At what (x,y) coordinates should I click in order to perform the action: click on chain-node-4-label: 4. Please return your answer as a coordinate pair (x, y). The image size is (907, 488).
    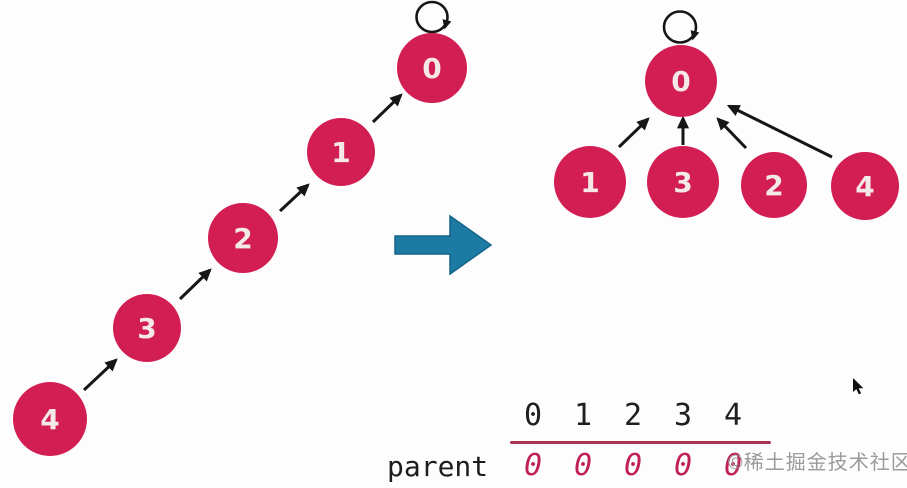
    Looking at the image, I should click on (49, 419).